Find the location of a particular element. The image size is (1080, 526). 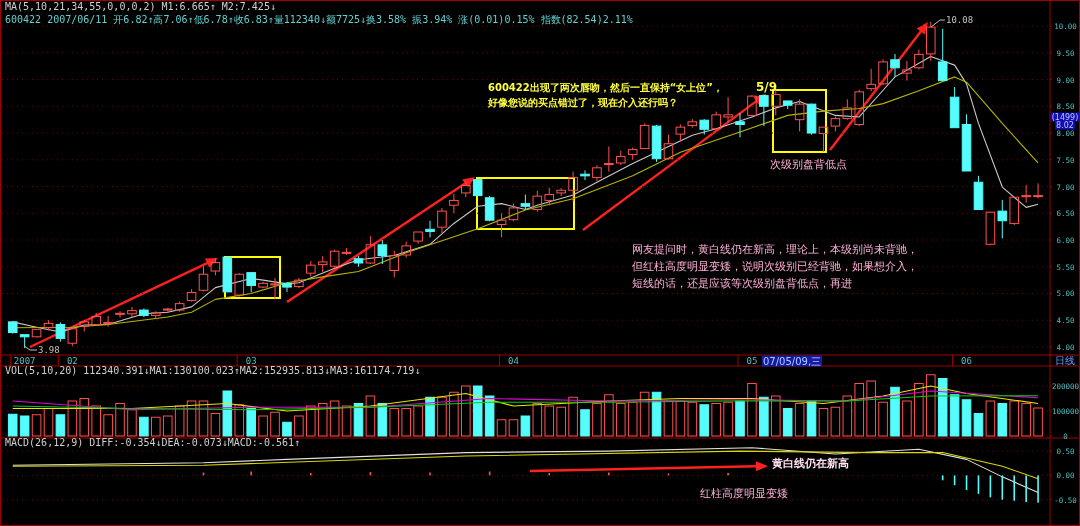

x-tick-label: 06 is located at coordinates (966, 361).